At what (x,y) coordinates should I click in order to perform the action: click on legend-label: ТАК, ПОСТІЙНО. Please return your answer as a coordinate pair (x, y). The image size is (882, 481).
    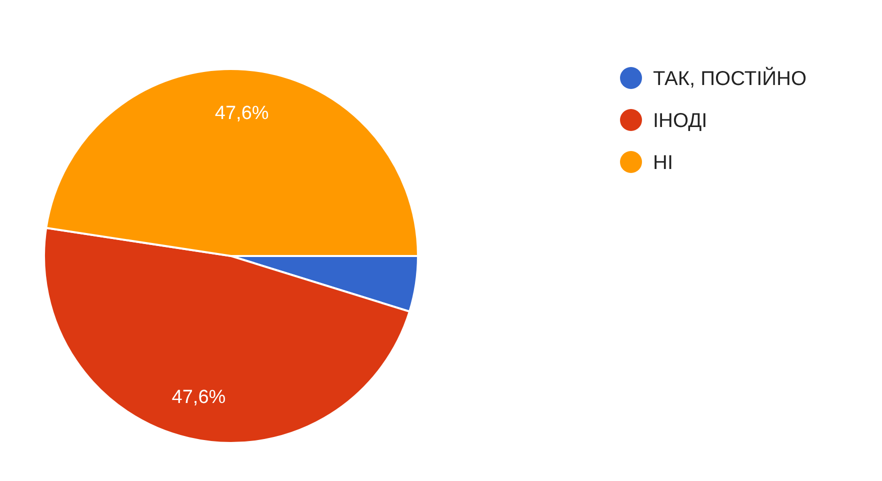
    Looking at the image, I should click on (730, 78).